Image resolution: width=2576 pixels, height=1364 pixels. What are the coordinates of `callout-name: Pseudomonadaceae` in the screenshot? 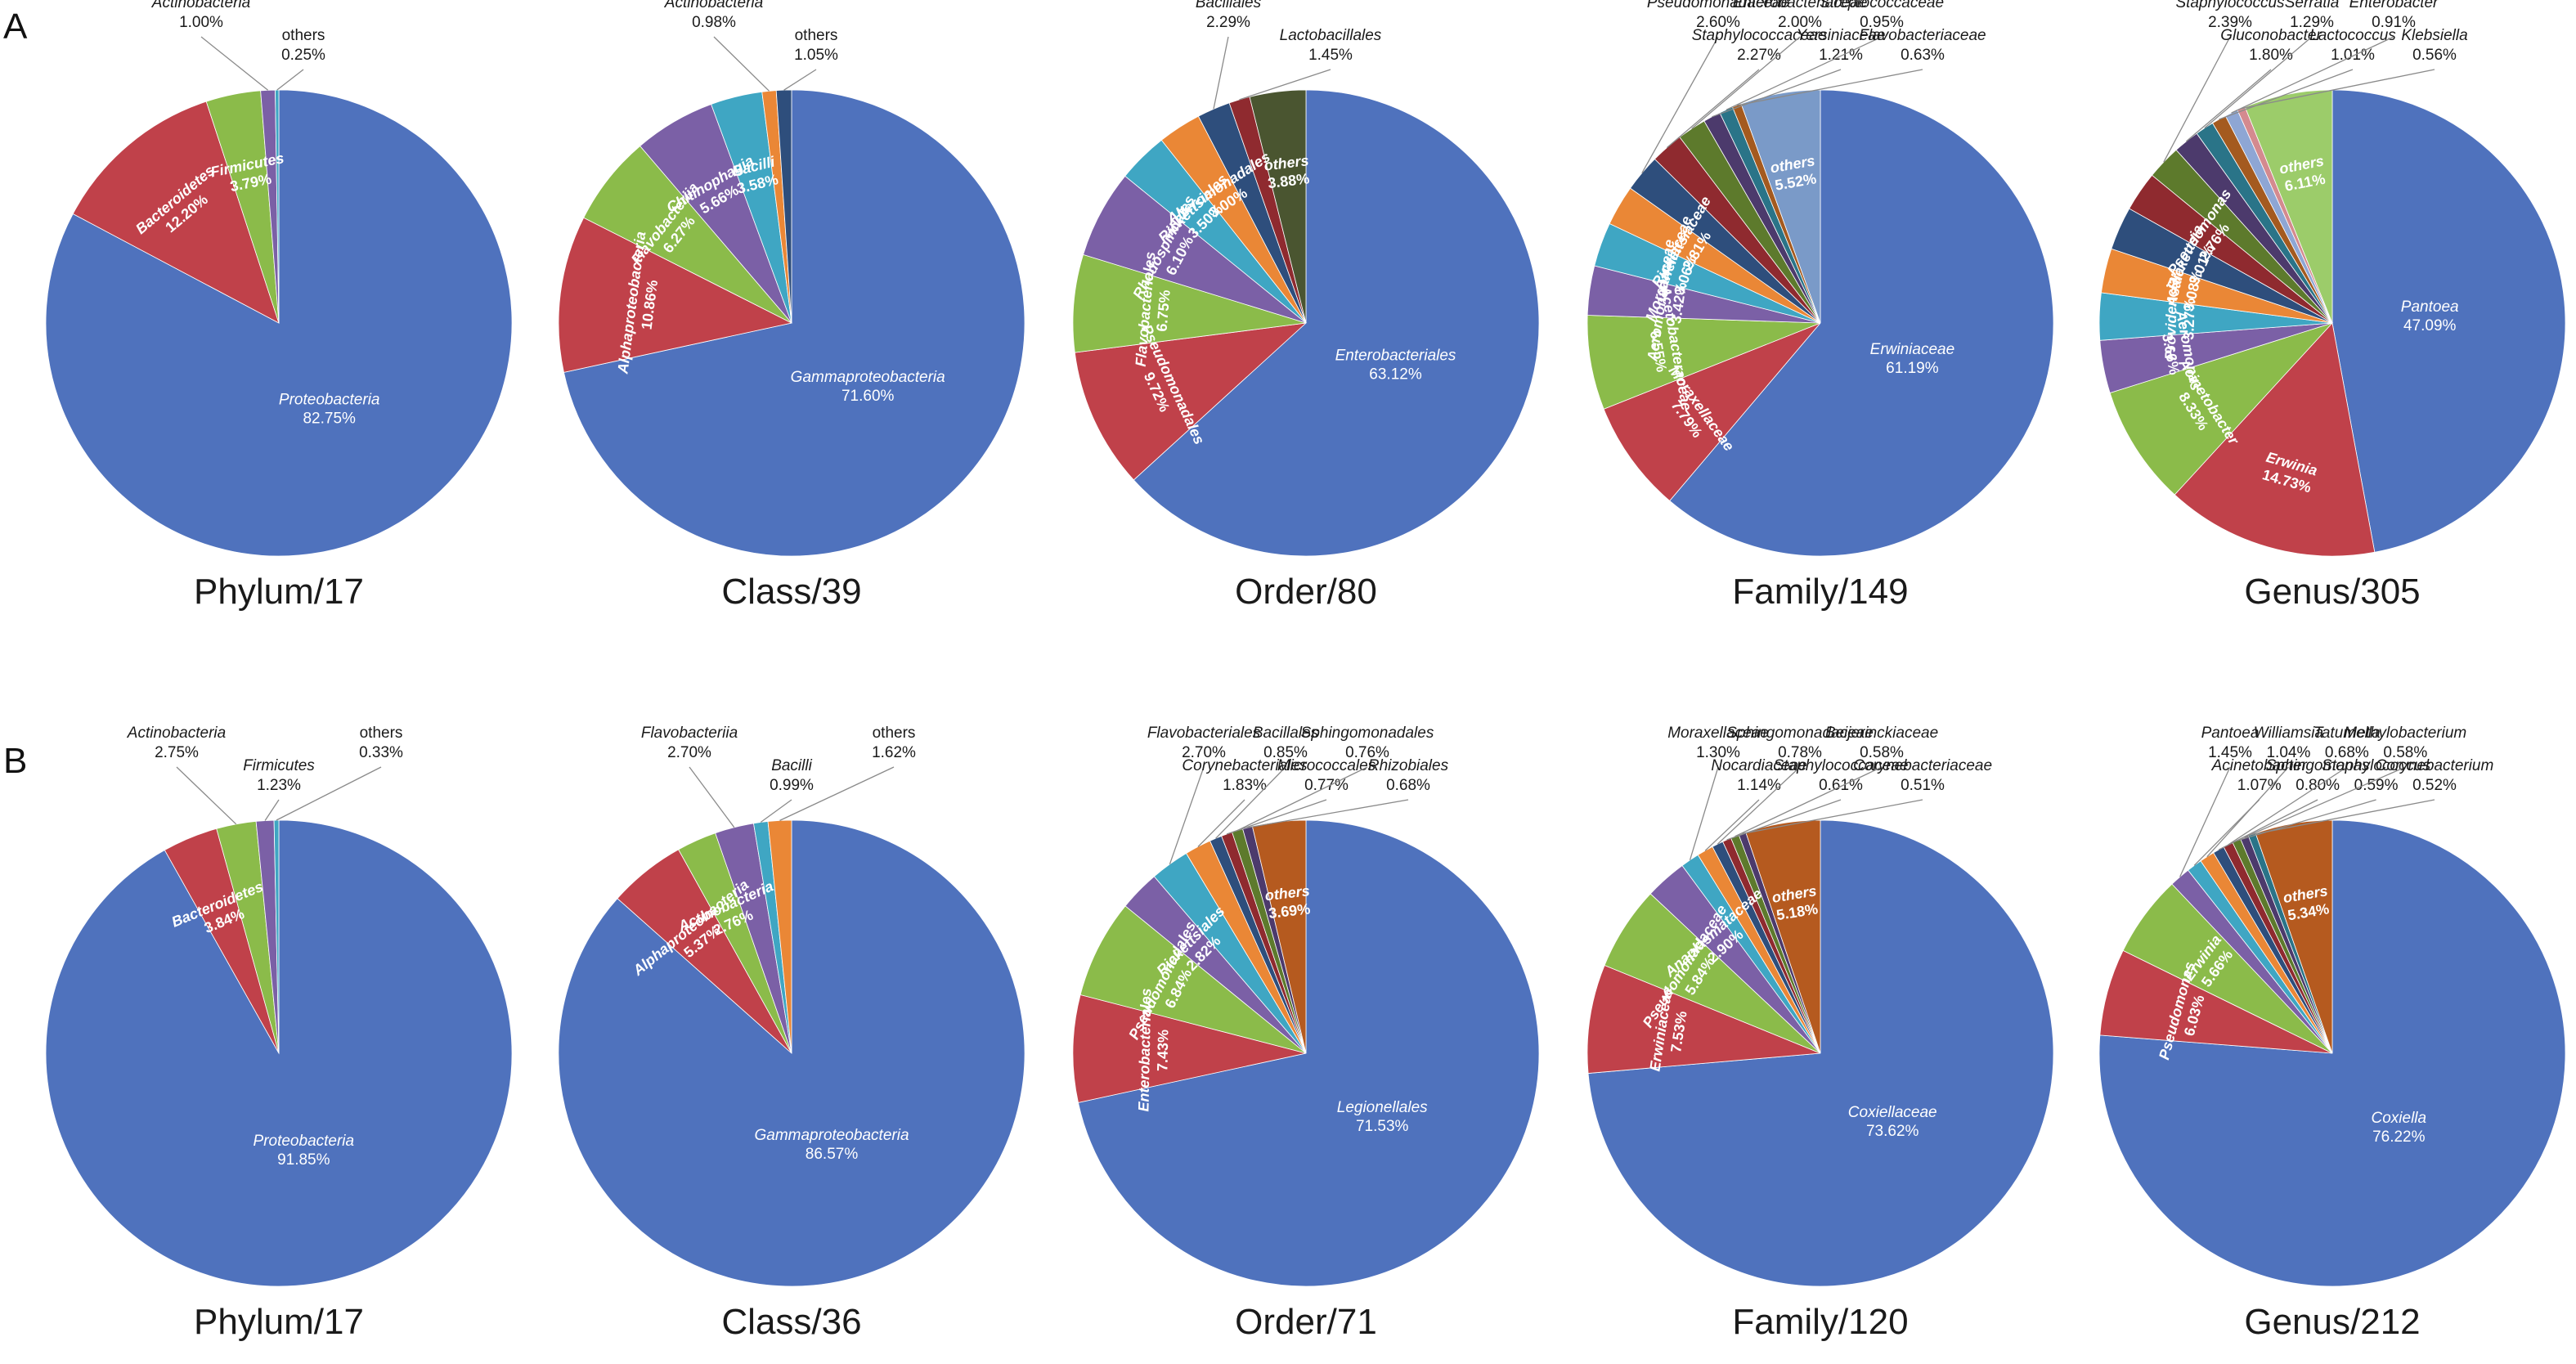 It's located at (1718, 5).